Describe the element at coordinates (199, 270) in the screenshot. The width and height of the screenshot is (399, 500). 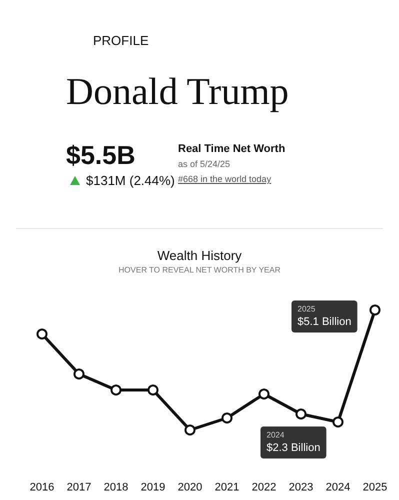
I see `chart-subtitle: HOVER TO REVEAL NET WORTH BY YEAR` at that location.